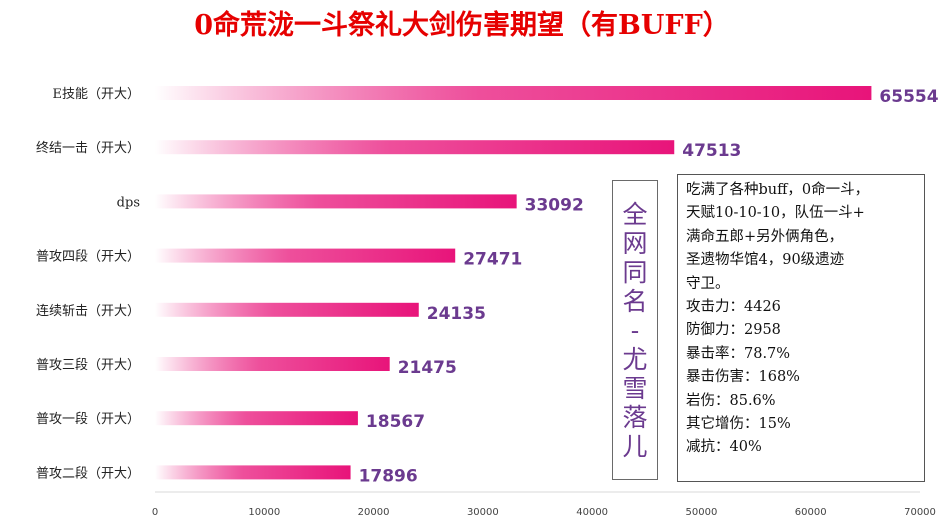  I want to click on info-line: 满命五郎+另外俩角色，, so click(765, 236).